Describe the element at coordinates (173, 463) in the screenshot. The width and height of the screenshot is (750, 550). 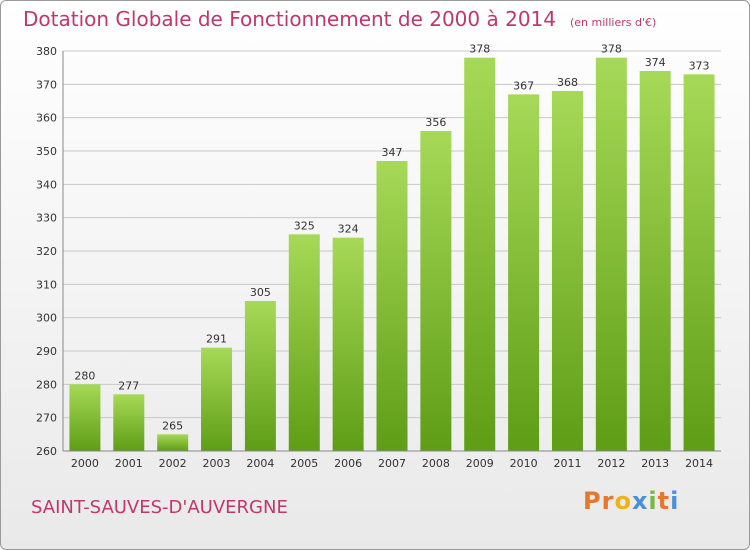
I see `x-tick-label: 2002` at that location.